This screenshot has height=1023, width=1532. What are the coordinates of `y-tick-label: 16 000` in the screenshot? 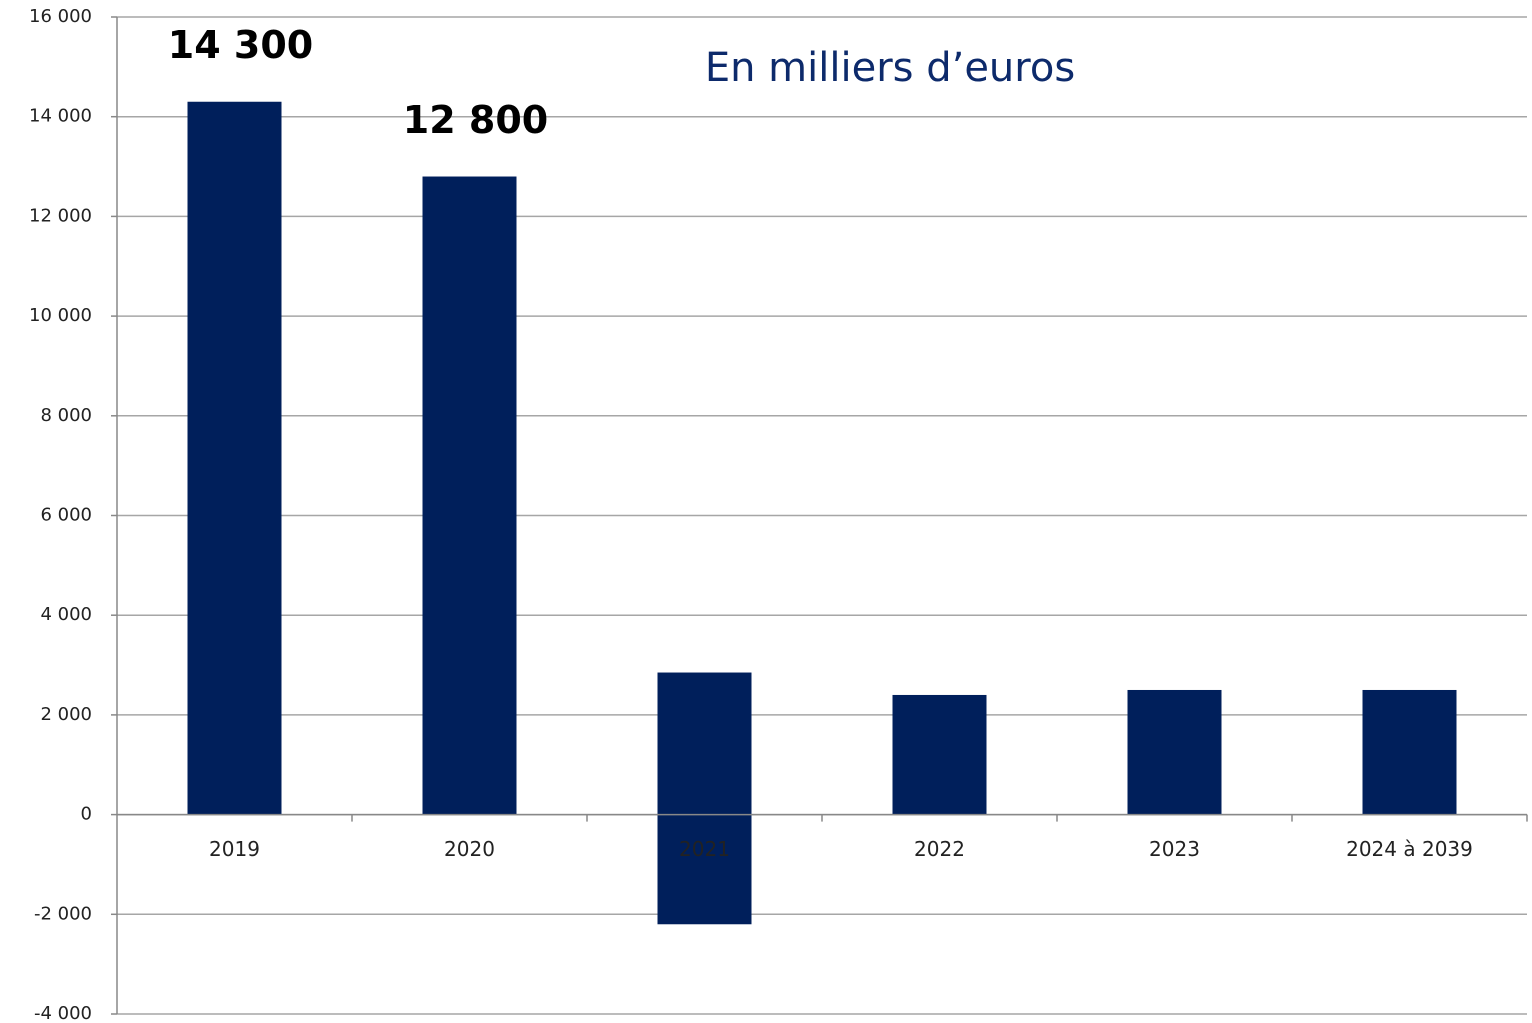 It's located at (60, 16).